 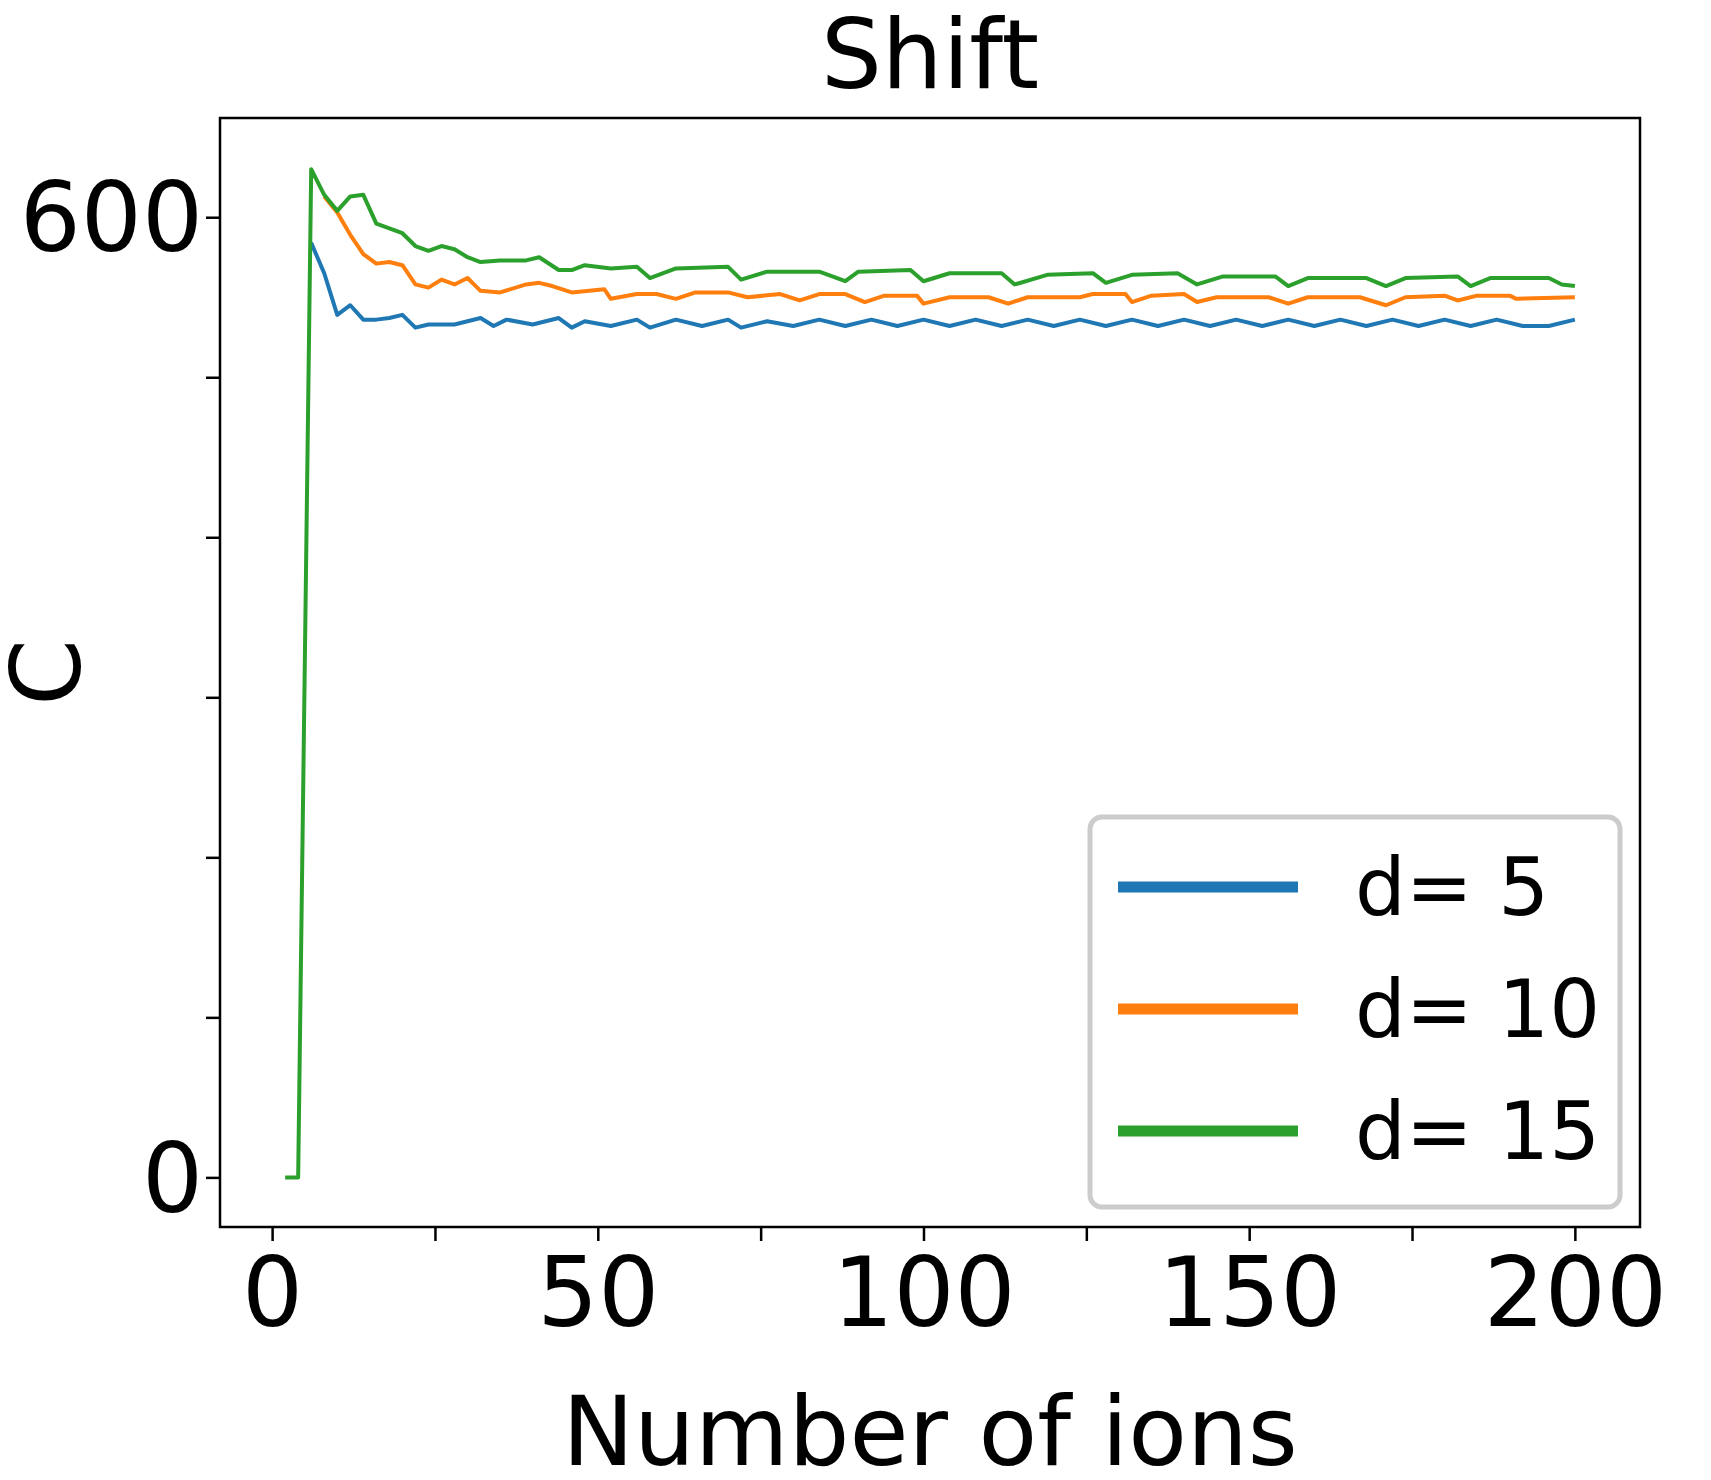 What do you see at coordinates (1250, 1292) in the screenshot?
I see `x-tick-label: 150` at bounding box center [1250, 1292].